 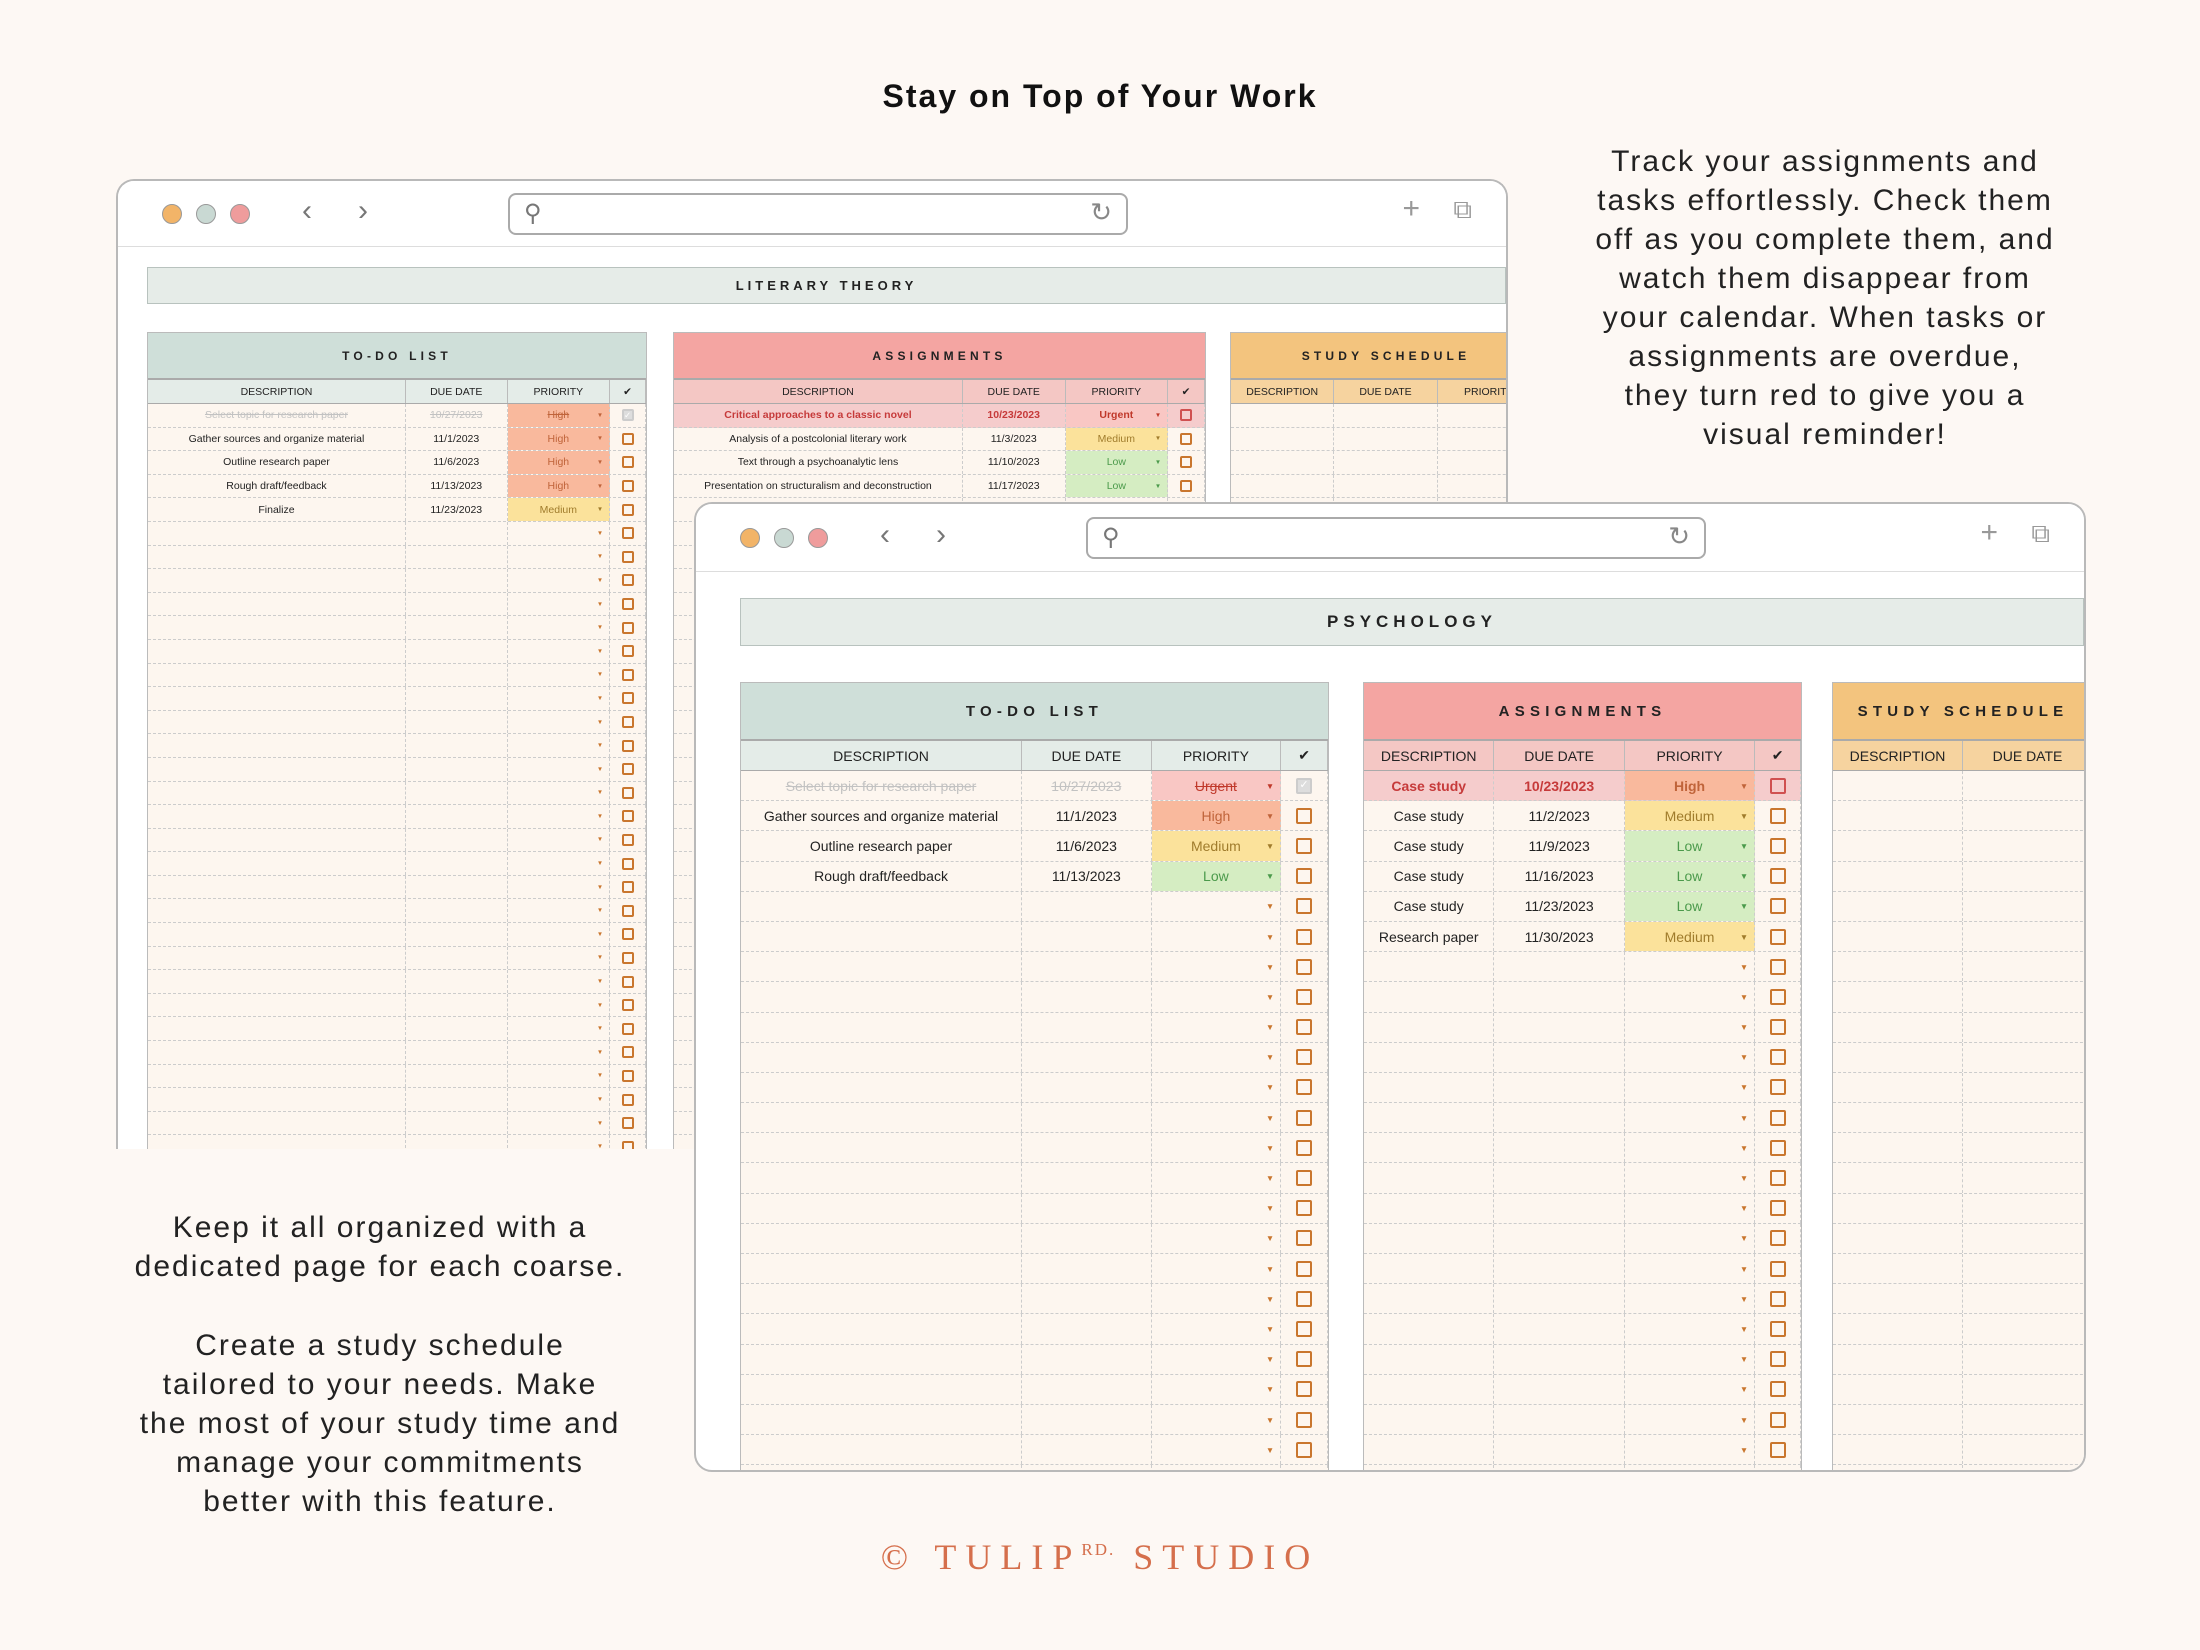 I want to click on reload-icon: ↻, so click(x=1679, y=536).